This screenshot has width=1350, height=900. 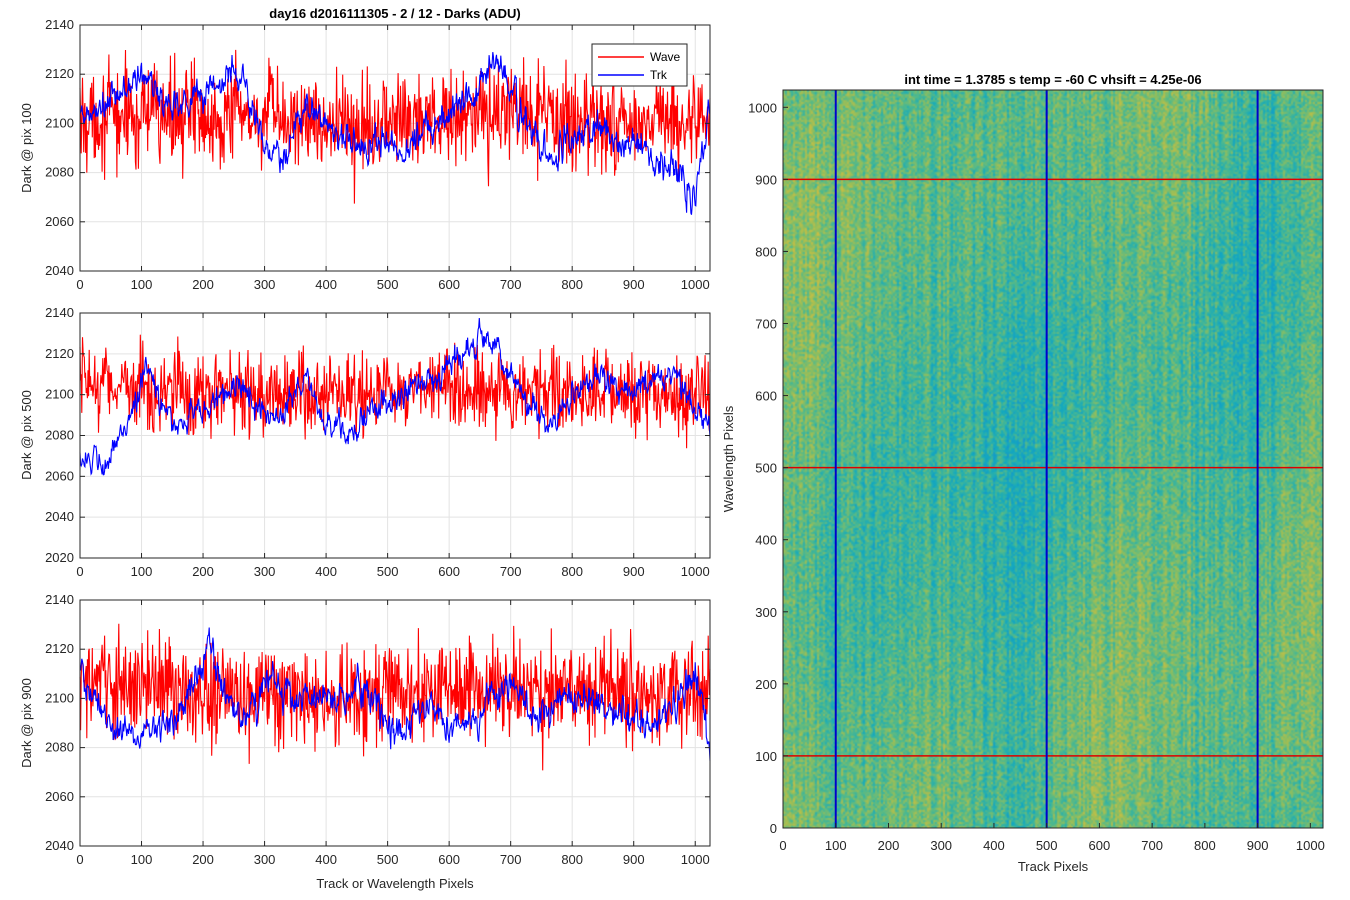 I want to click on legend-trk-label: Trk, so click(x=659, y=75).